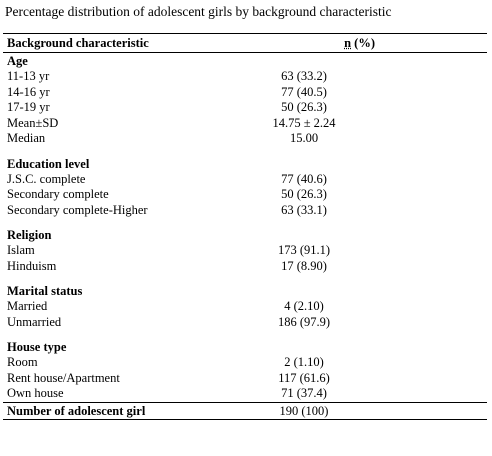  What do you see at coordinates (245, 108) in the screenshot?
I see `table-row: 17-19 yr 50 (26.3)` at bounding box center [245, 108].